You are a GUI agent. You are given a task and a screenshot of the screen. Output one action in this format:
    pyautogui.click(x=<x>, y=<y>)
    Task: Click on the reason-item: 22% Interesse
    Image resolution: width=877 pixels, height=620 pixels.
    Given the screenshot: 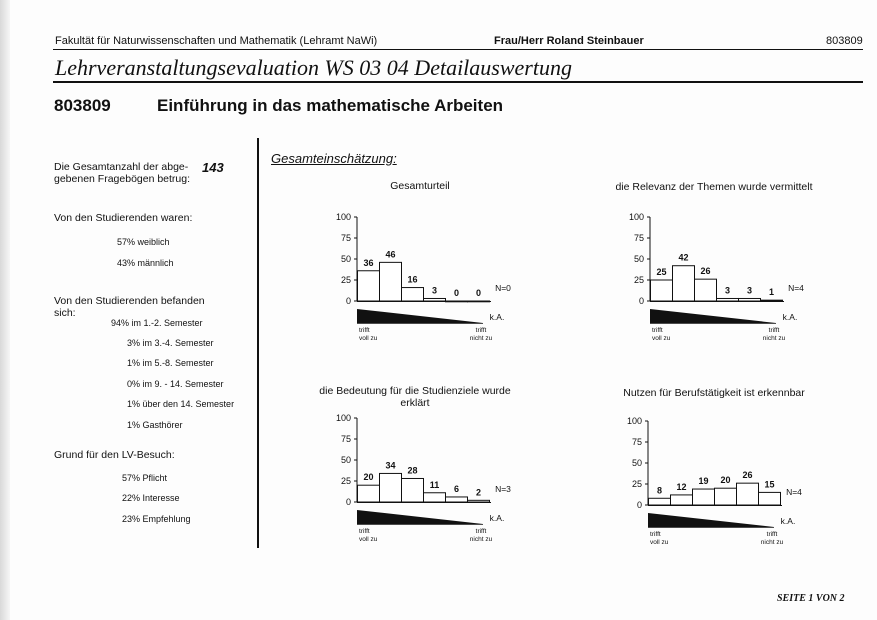 What is the action you would take?
    pyautogui.click(x=151, y=498)
    